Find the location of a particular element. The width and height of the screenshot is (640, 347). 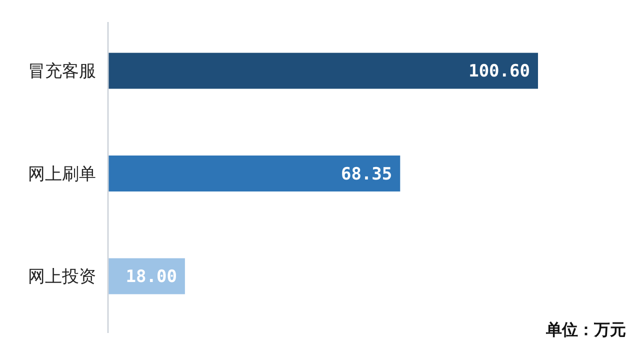

y-tick-label: 冒充客服 is located at coordinates (62, 72).